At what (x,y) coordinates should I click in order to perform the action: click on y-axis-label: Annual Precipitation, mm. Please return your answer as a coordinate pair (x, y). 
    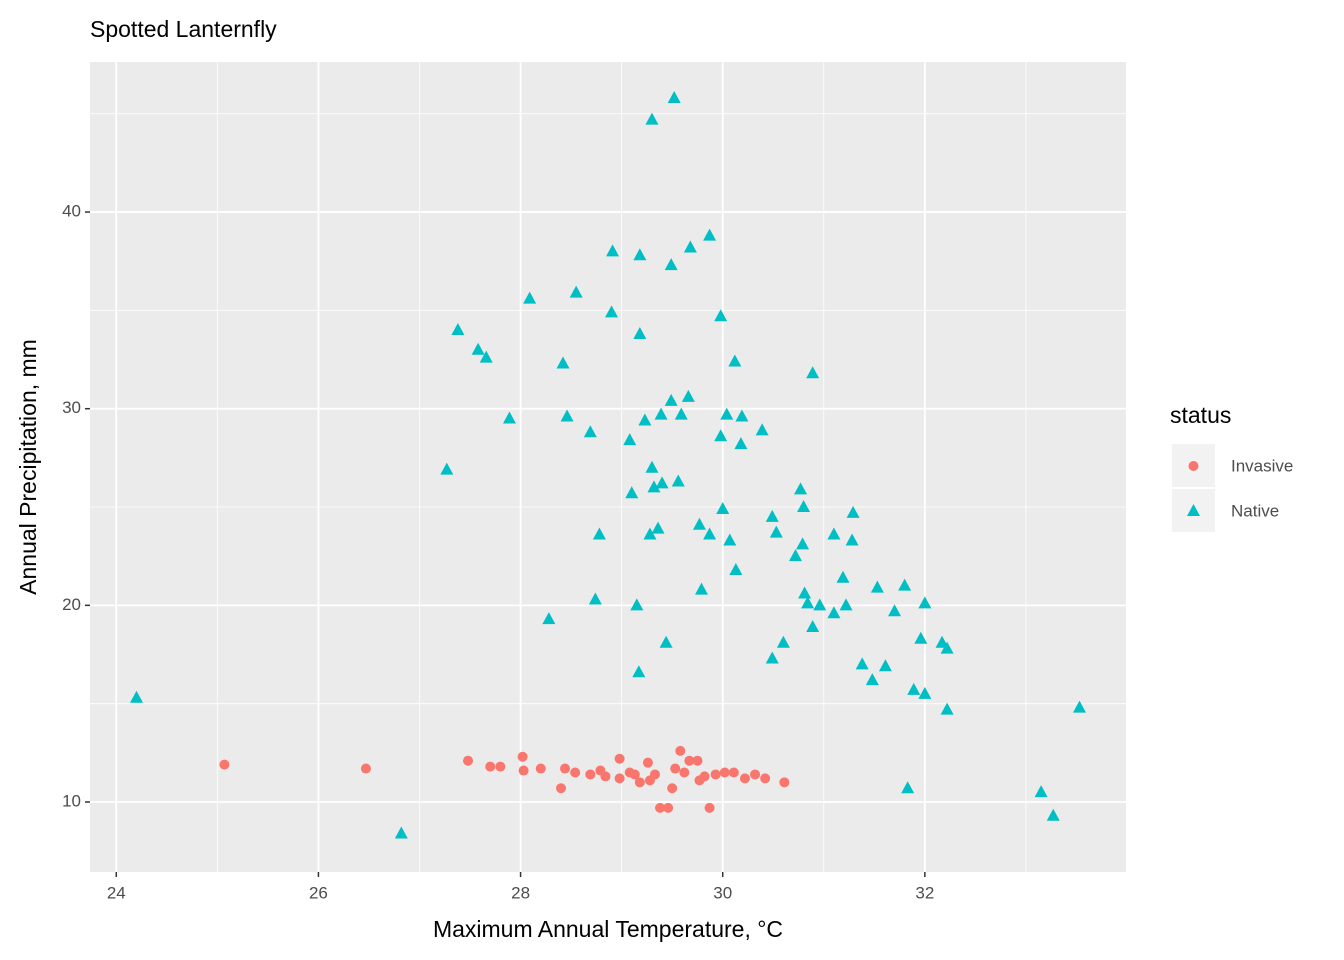
    Looking at the image, I should click on (28, 467).